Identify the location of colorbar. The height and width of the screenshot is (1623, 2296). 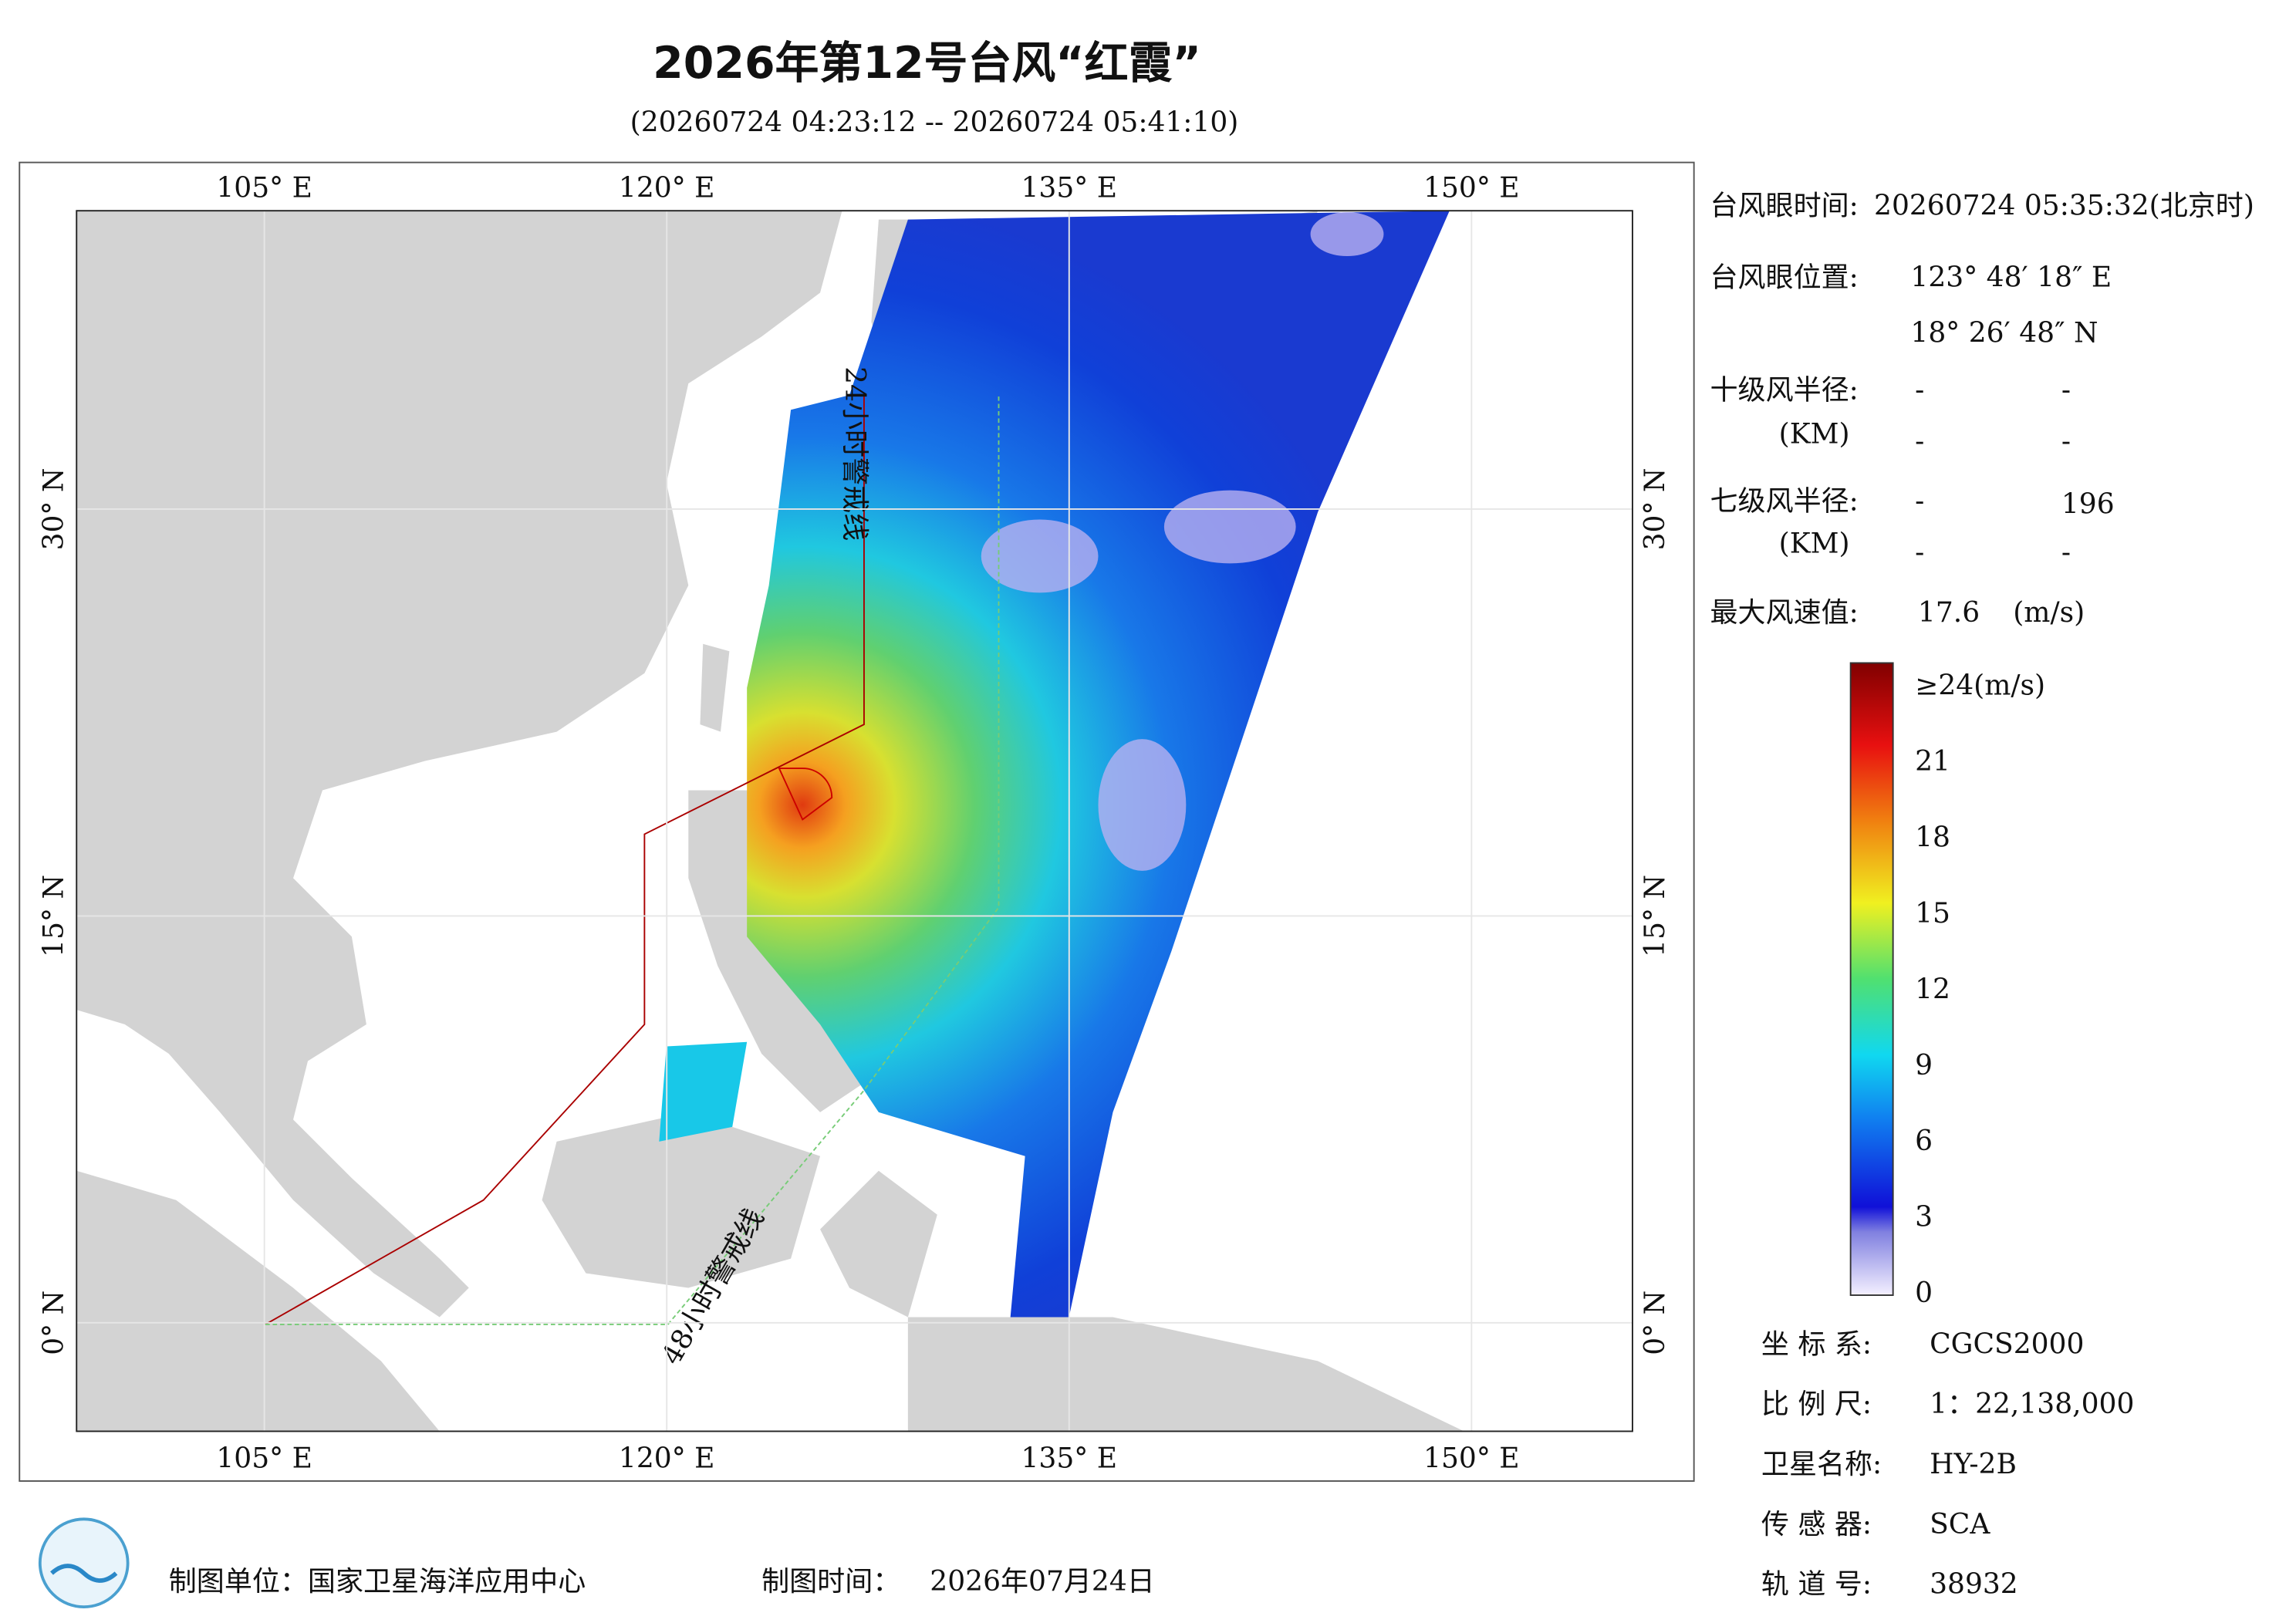
(1871, 979).